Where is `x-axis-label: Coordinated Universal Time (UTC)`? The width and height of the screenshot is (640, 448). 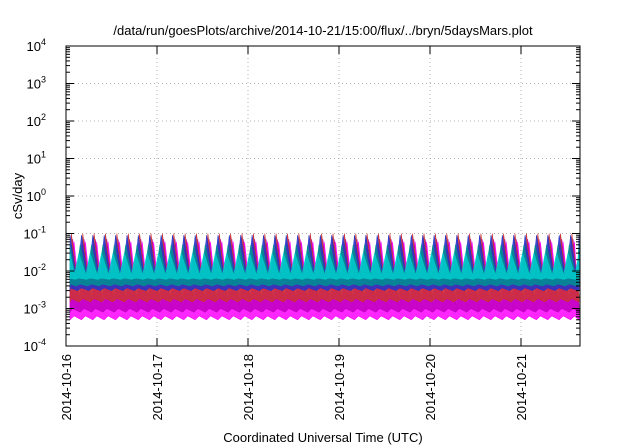
x-axis-label: Coordinated Universal Time (UTC) is located at coordinates (322, 437).